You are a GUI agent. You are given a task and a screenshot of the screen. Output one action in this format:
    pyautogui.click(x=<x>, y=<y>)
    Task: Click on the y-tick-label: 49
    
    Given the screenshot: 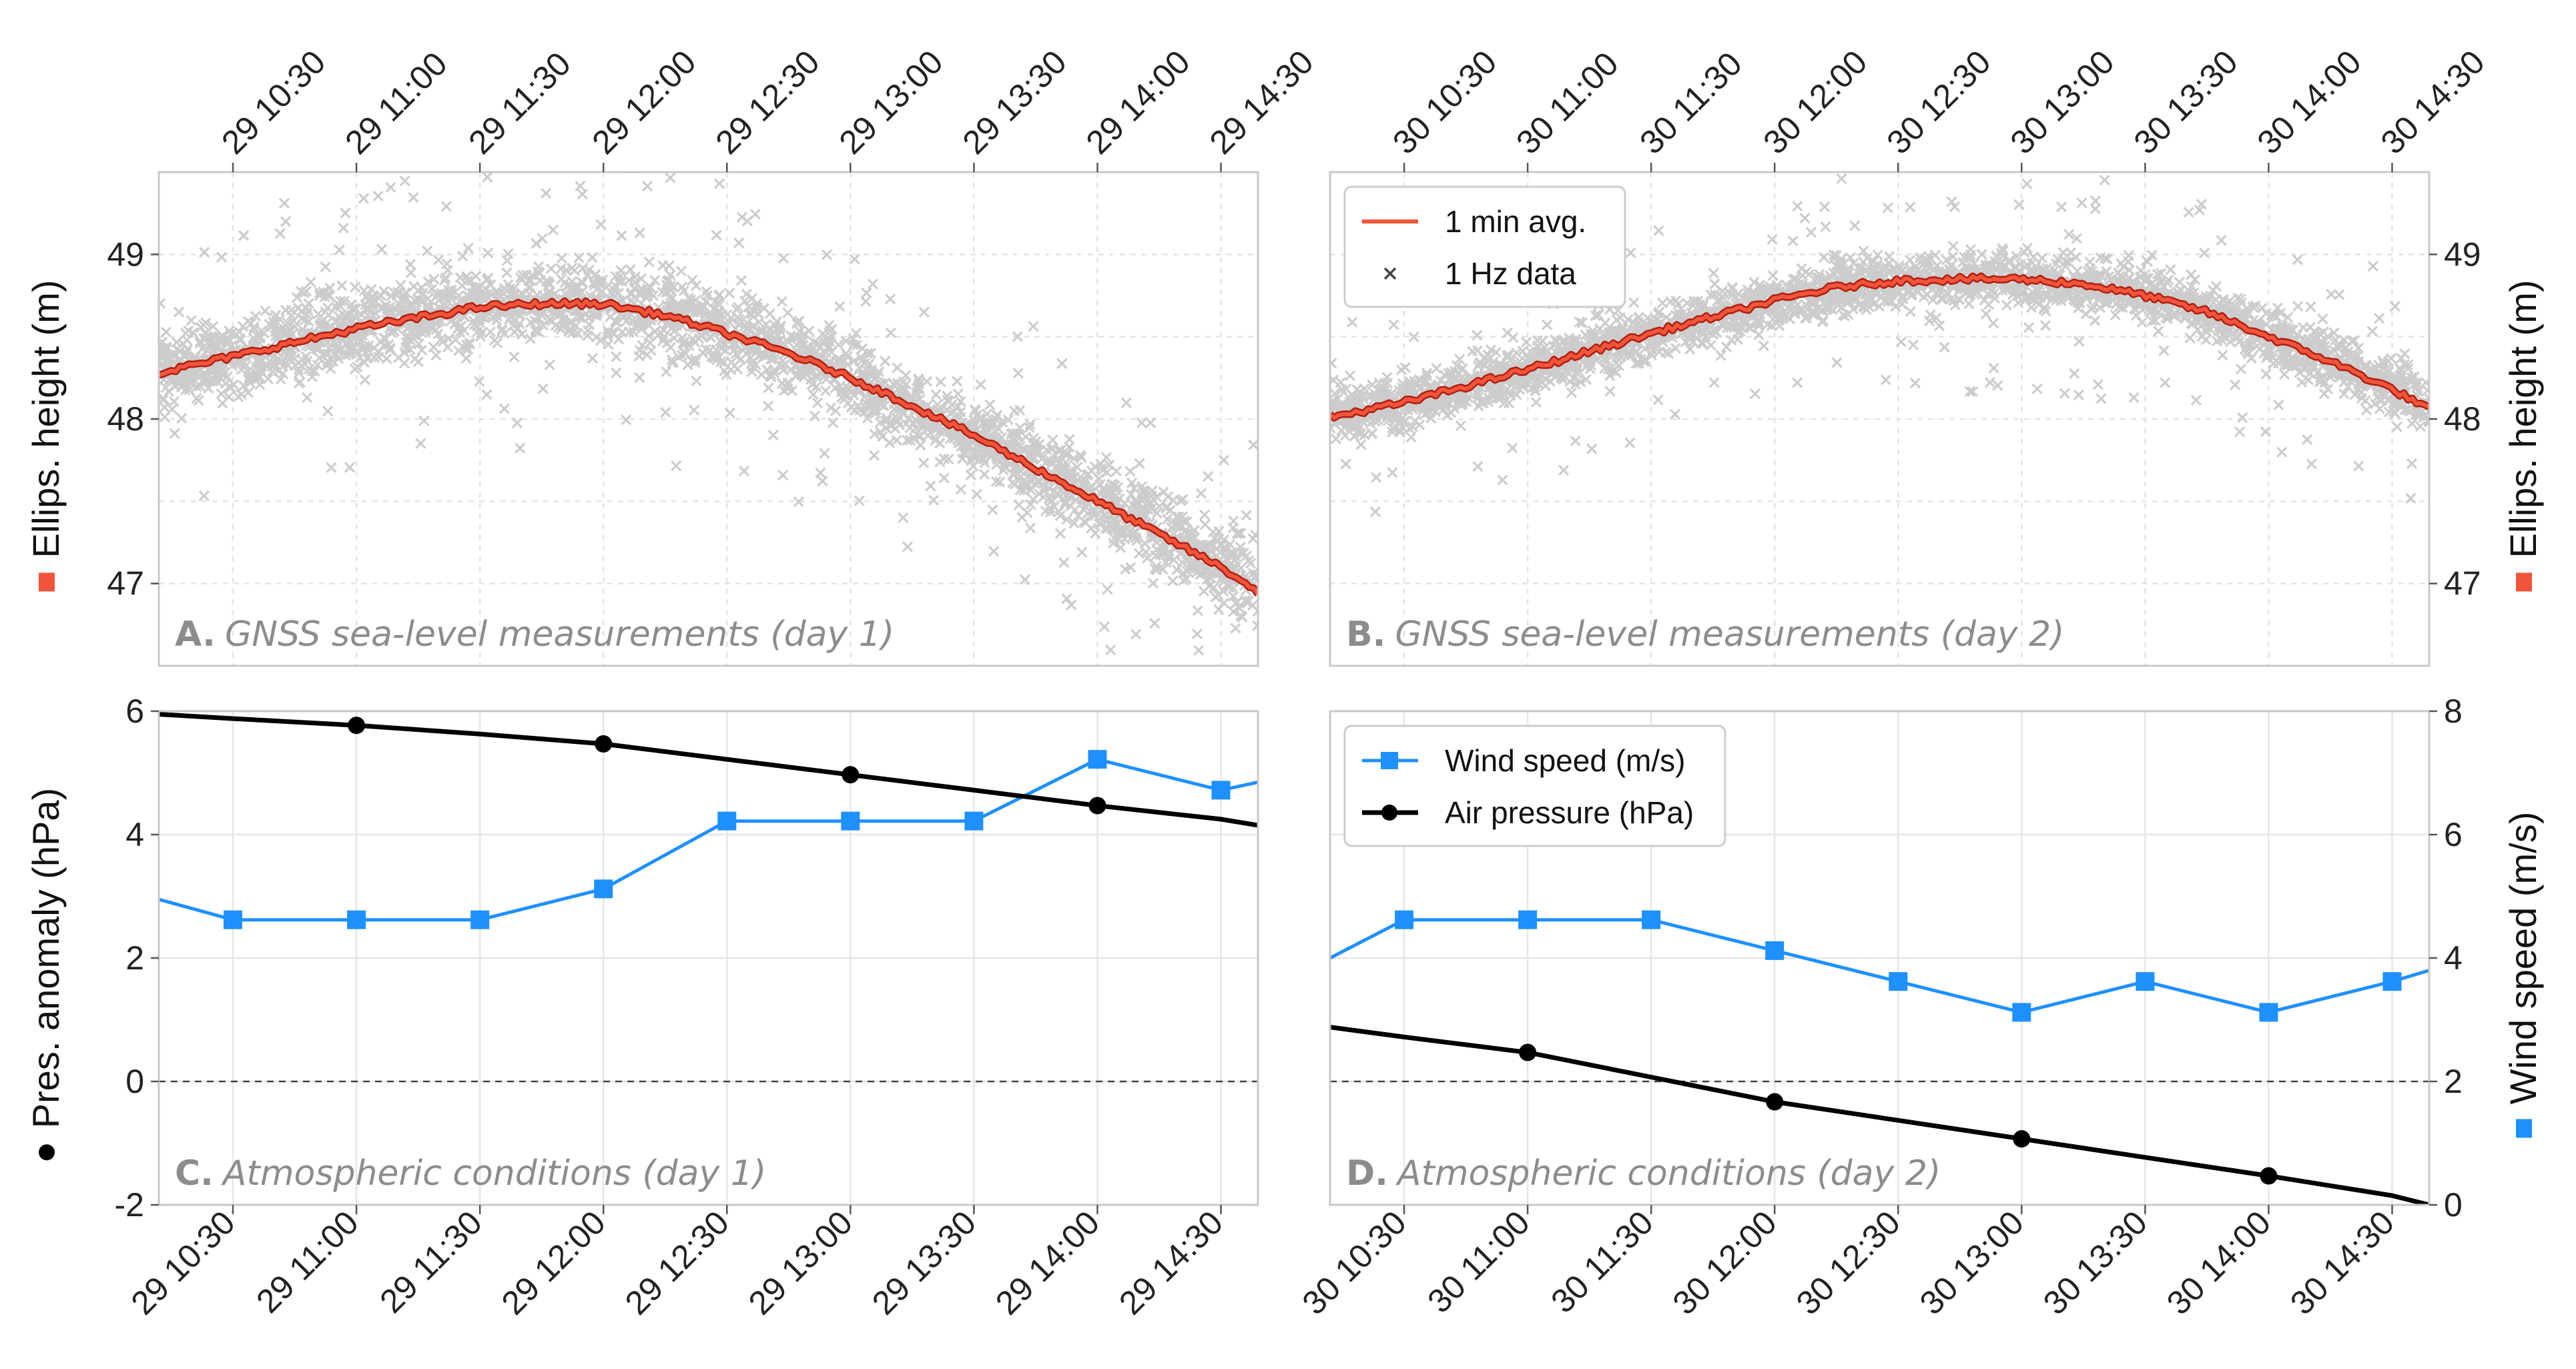 What is the action you would take?
    pyautogui.click(x=125, y=254)
    